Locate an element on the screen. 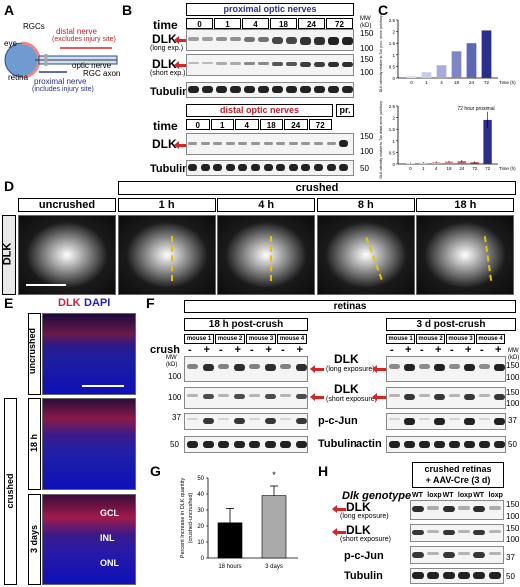 Image resolution: width=520 pixels, height=587 pixels. label-gcl: GCL is located at coordinates (109, 513).